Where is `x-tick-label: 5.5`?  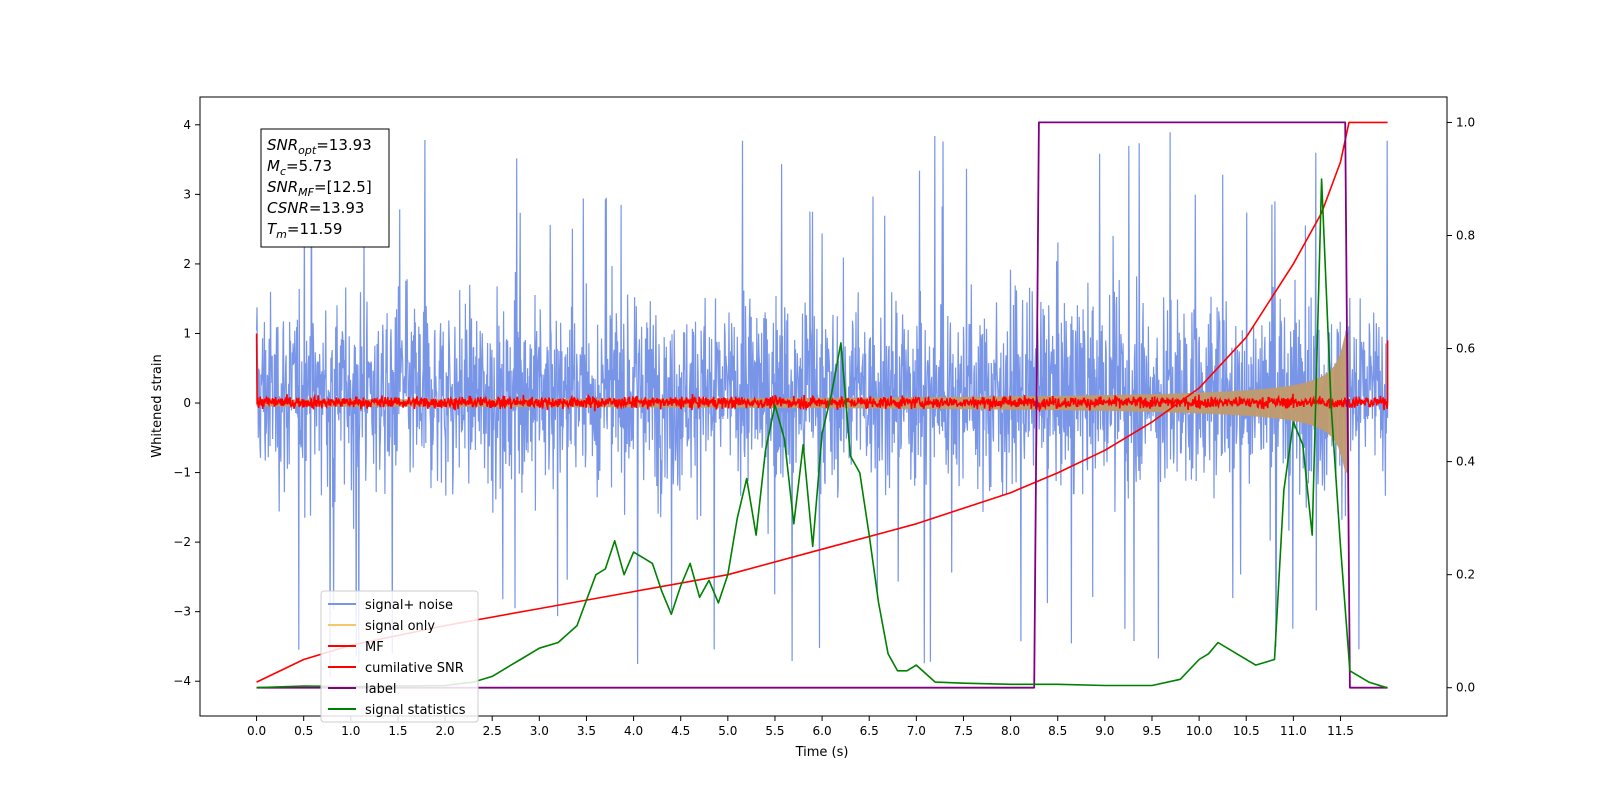 x-tick-label: 5.5 is located at coordinates (774, 731).